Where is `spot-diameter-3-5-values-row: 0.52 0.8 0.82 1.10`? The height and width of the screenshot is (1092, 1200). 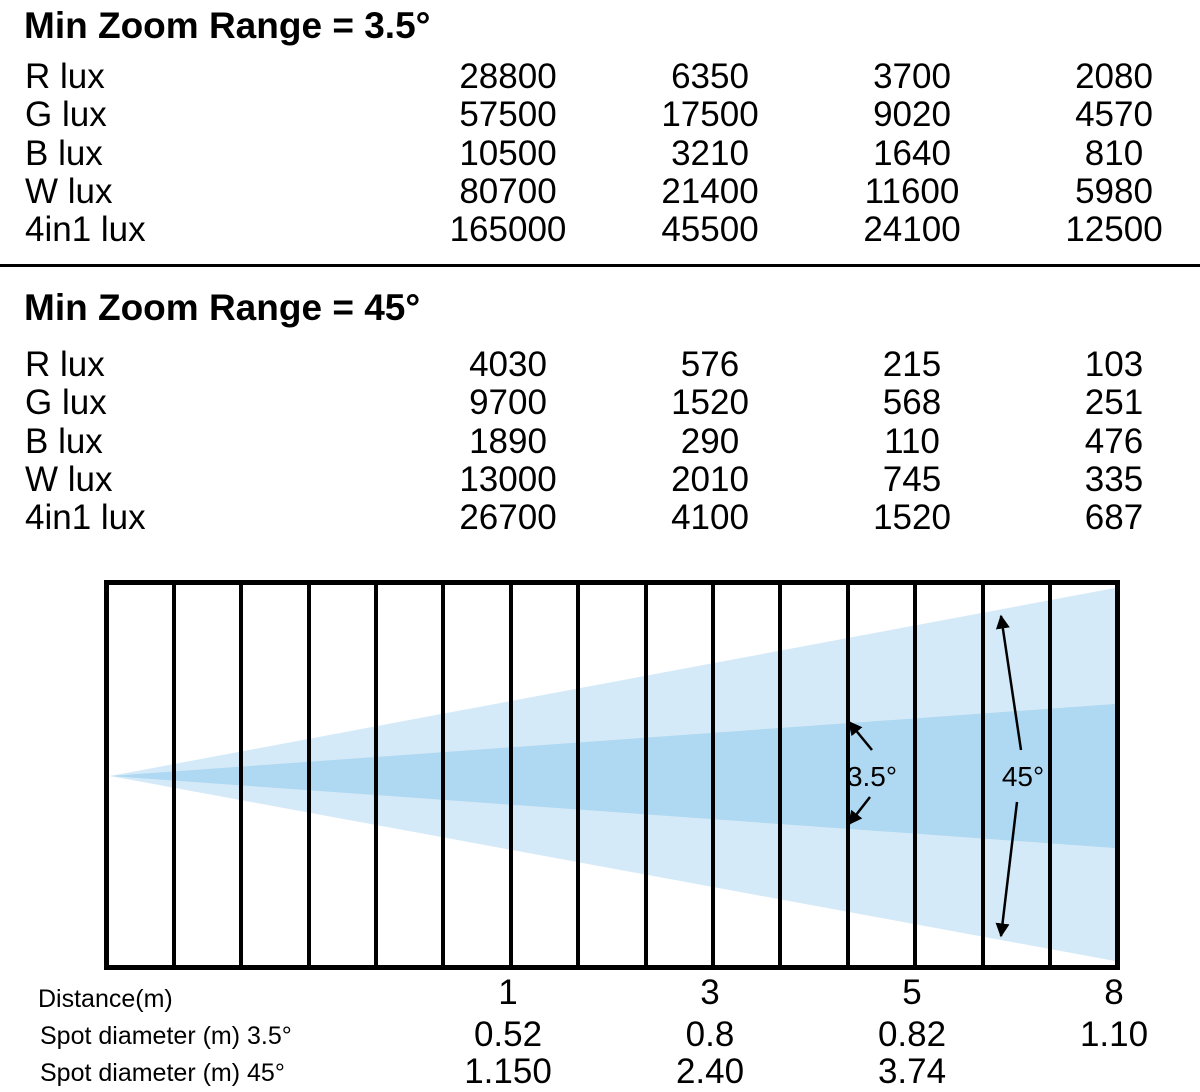
spot-diameter-3-5-values-row: 0.52 0.8 0.82 1.10 is located at coordinates (600, 1035).